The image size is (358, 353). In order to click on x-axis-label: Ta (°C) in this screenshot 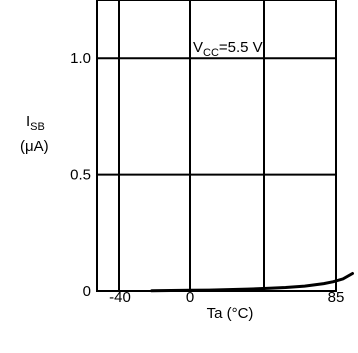, I will do `click(230, 313)`.